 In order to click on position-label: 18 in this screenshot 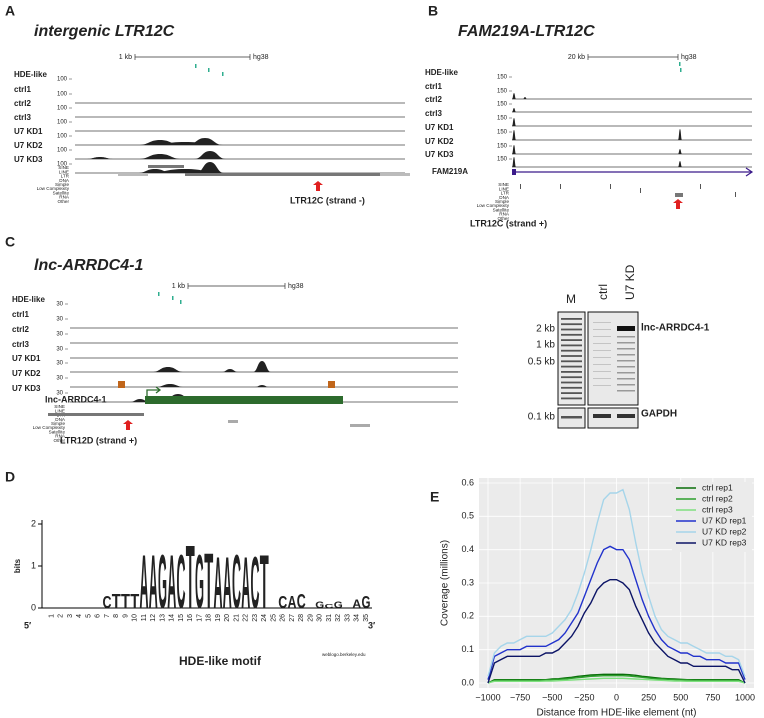, I will do `click(209, 618)`.